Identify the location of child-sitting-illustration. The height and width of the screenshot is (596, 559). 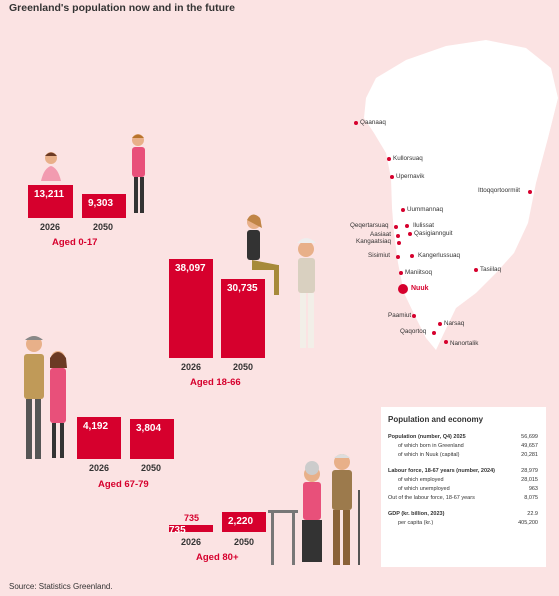
(51, 166).